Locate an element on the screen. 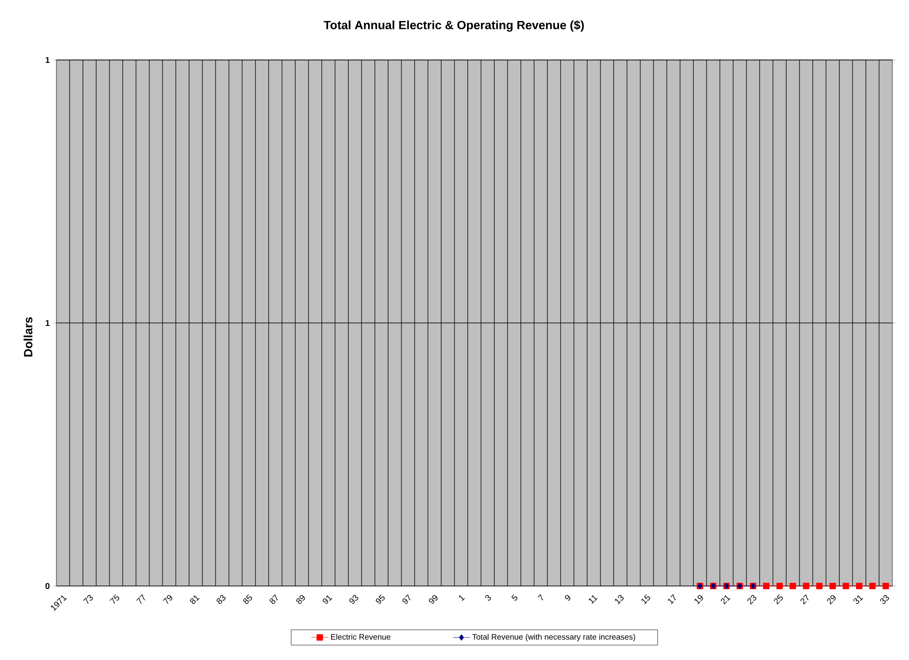 The width and height of the screenshot is (909, 660). x-tick-label: 77 is located at coordinates (141, 599).